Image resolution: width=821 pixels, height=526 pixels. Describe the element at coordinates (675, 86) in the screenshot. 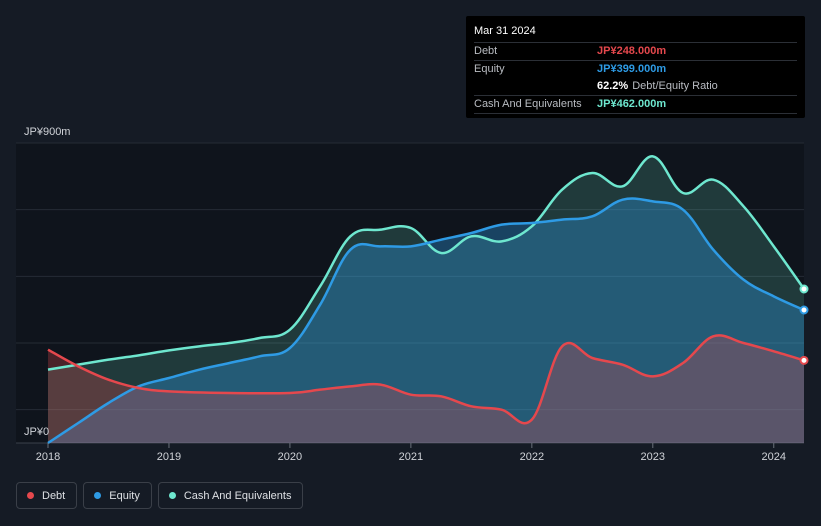

I see `tooltip-ratio-label: Debt/Equity Ratio` at that location.